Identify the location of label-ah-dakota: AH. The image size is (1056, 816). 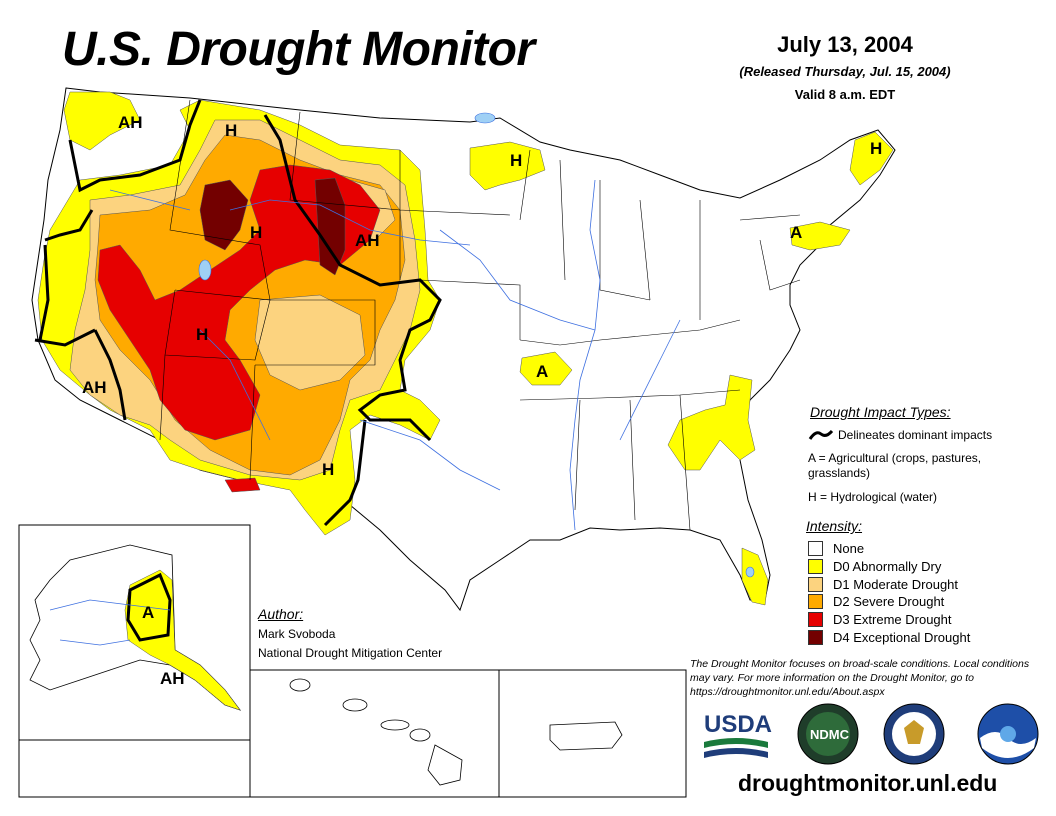
(367, 240).